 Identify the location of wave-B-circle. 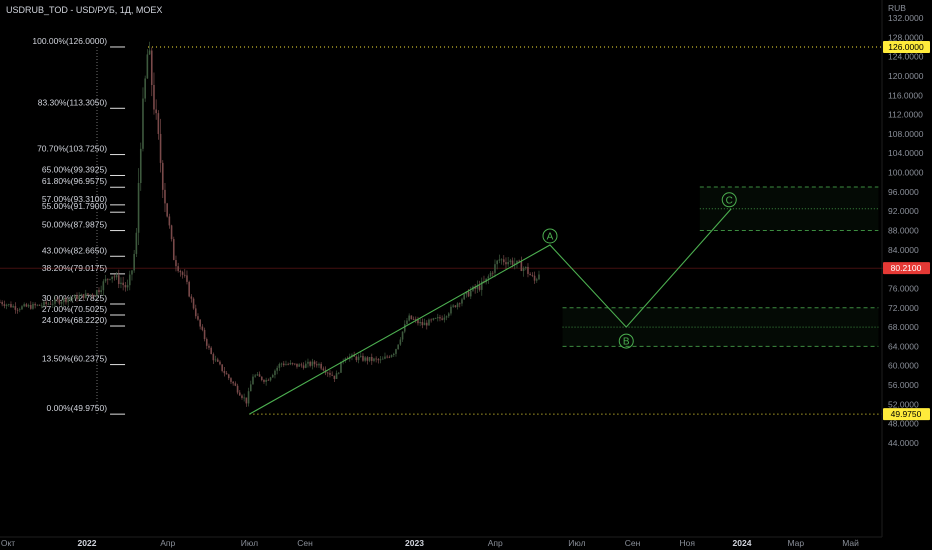
(626, 341).